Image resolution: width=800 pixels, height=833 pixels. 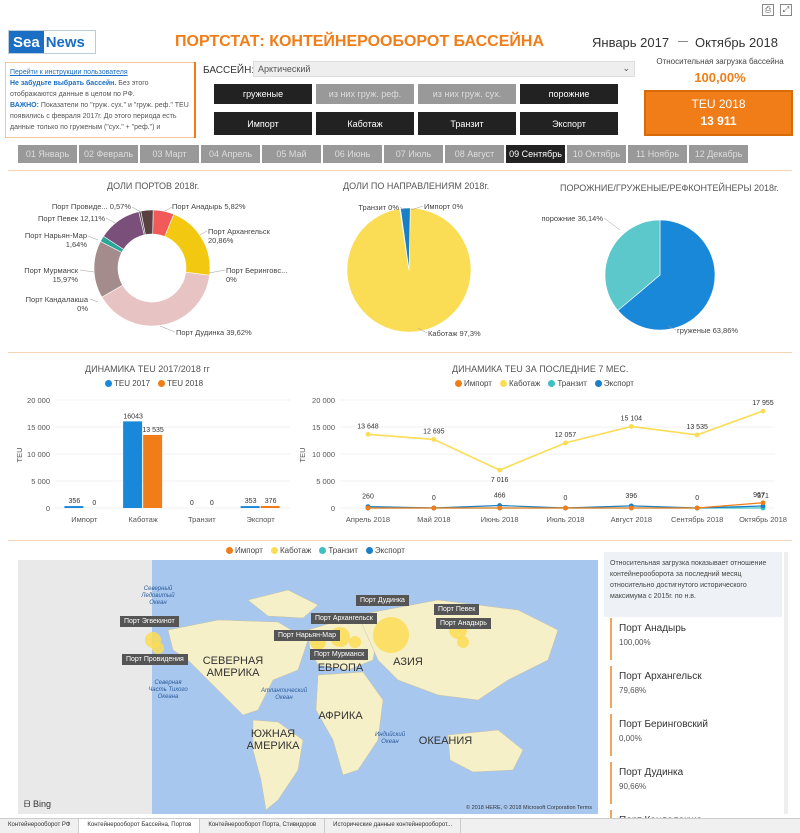 What do you see at coordinates (69, 72) in the screenshot?
I see `instructions-link: Перейти к инструкции пользователя` at bounding box center [69, 72].